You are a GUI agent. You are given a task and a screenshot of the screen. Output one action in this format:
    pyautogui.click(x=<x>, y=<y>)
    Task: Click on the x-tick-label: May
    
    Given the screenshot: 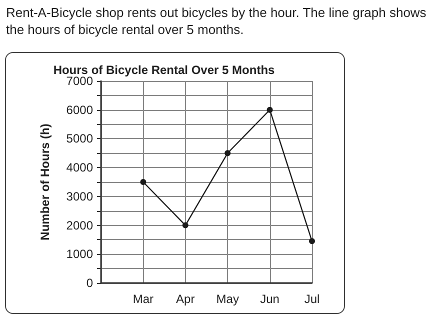 What is the action you would take?
    pyautogui.click(x=227, y=299)
    